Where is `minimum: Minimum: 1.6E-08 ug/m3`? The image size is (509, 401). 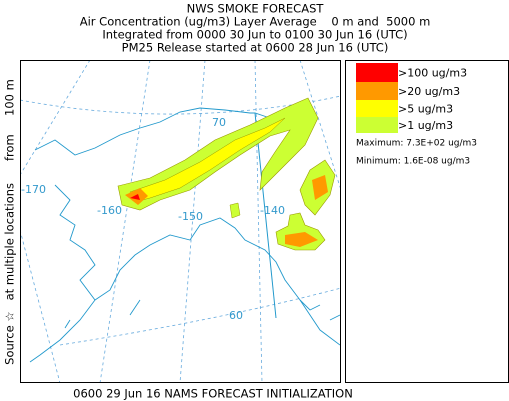
minimum: Minimum: 1.6E-08 ug/m3 is located at coordinates (413, 162).